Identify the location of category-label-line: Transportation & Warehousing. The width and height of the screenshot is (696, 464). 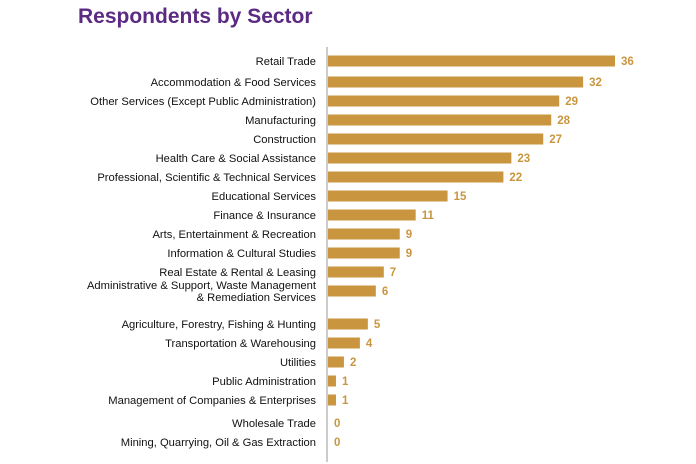
(240, 344).